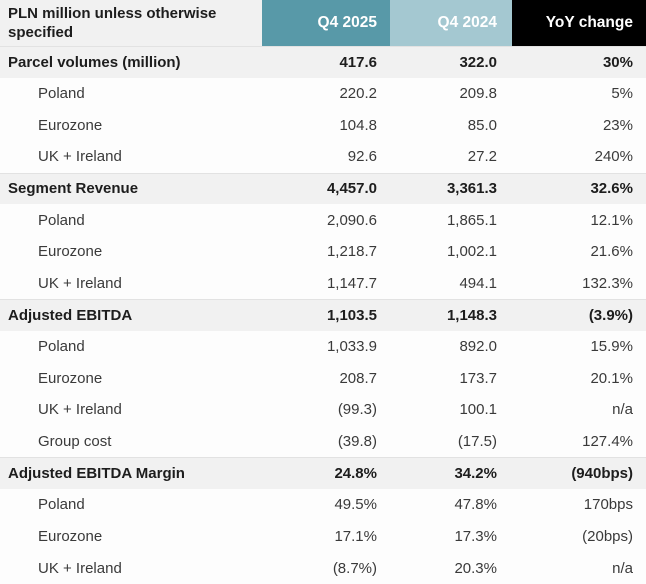 This screenshot has width=646, height=584. What do you see at coordinates (323, 125) in the screenshot?
I see `table-row-eurozone: Eurozone 104.8 85.0 23%` at bounding box center [323, 125].